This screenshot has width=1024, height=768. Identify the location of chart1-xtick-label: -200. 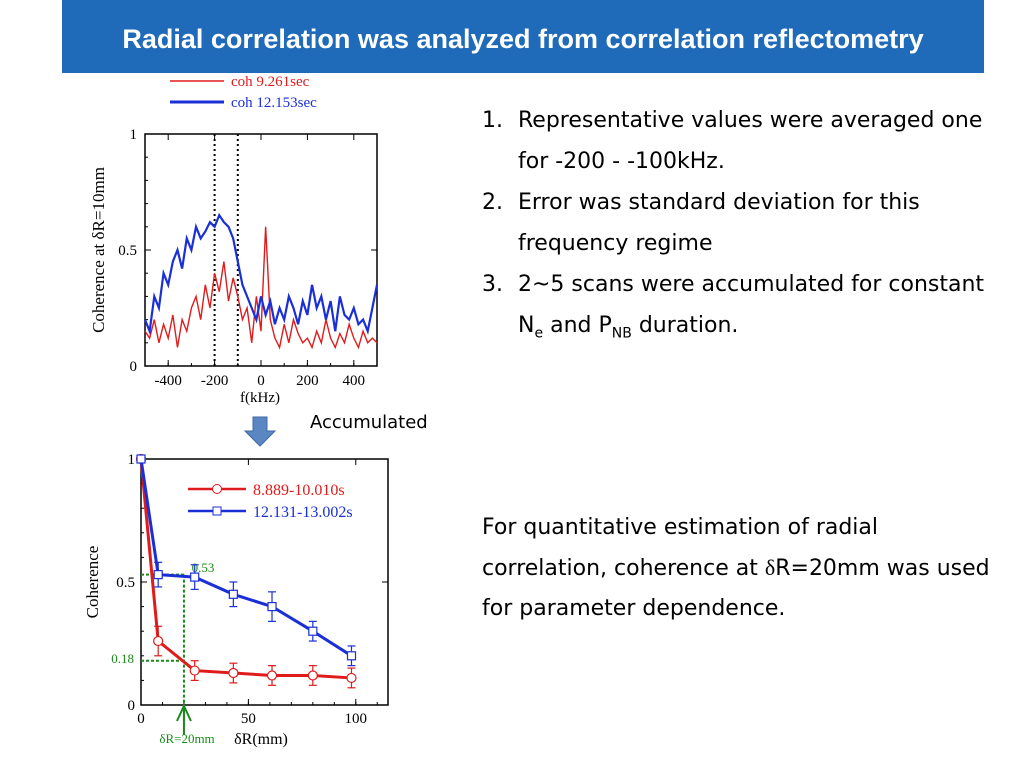
(215, 381).